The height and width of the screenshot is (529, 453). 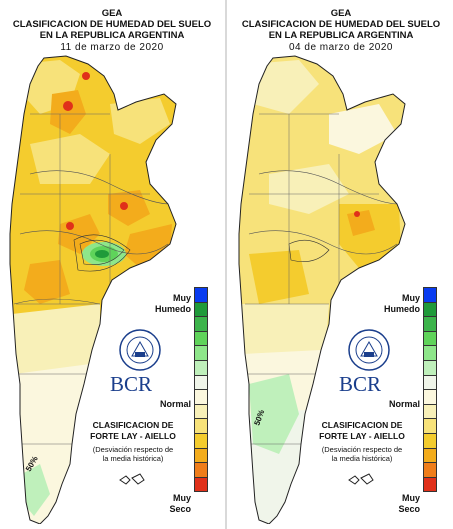 I want to click on panel-divider, so click(x=226, y=264).